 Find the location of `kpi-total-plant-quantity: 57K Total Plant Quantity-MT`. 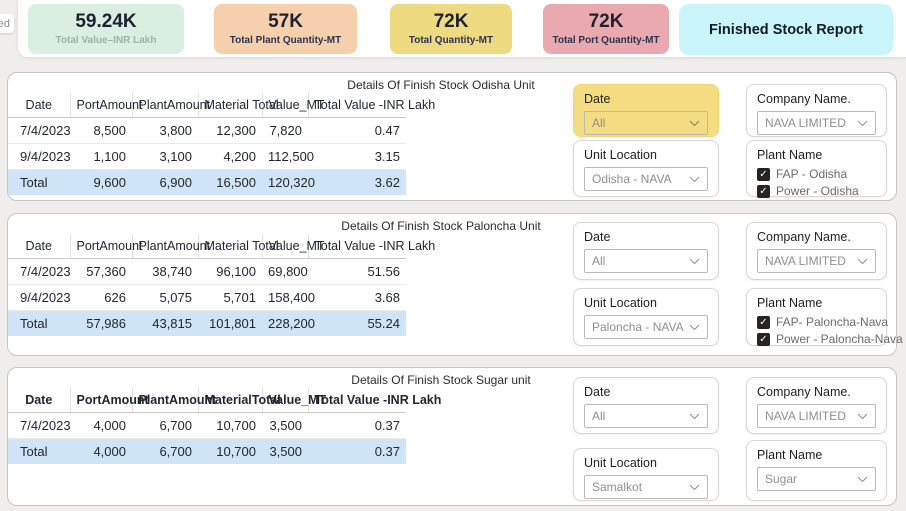

kpi-total-plant-quantity: 57K Total Plant Quantity-MT is located at coordinates (285, 29).